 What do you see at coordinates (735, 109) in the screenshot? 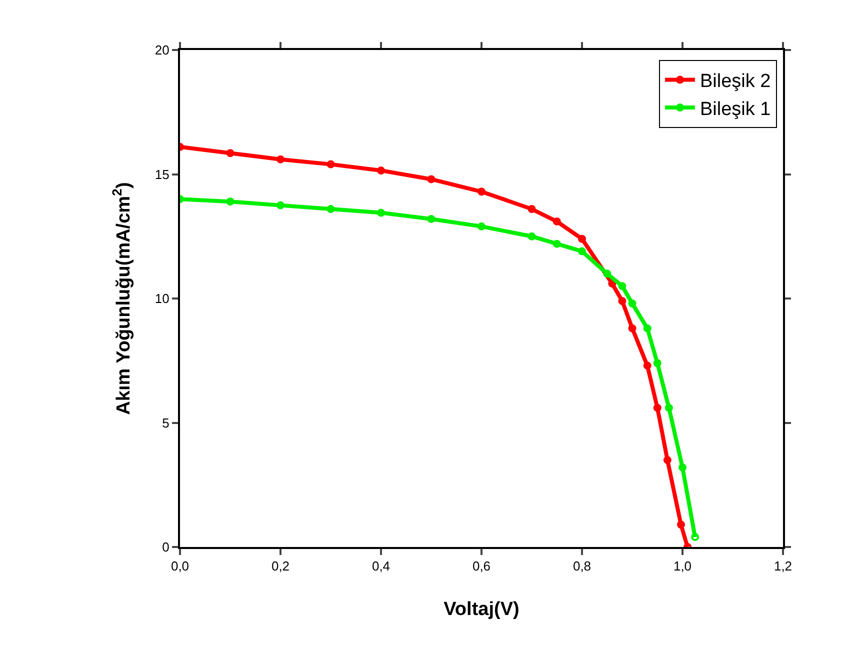
I see `legend-label: Bileşik 1` at bounding box center [735, 109].